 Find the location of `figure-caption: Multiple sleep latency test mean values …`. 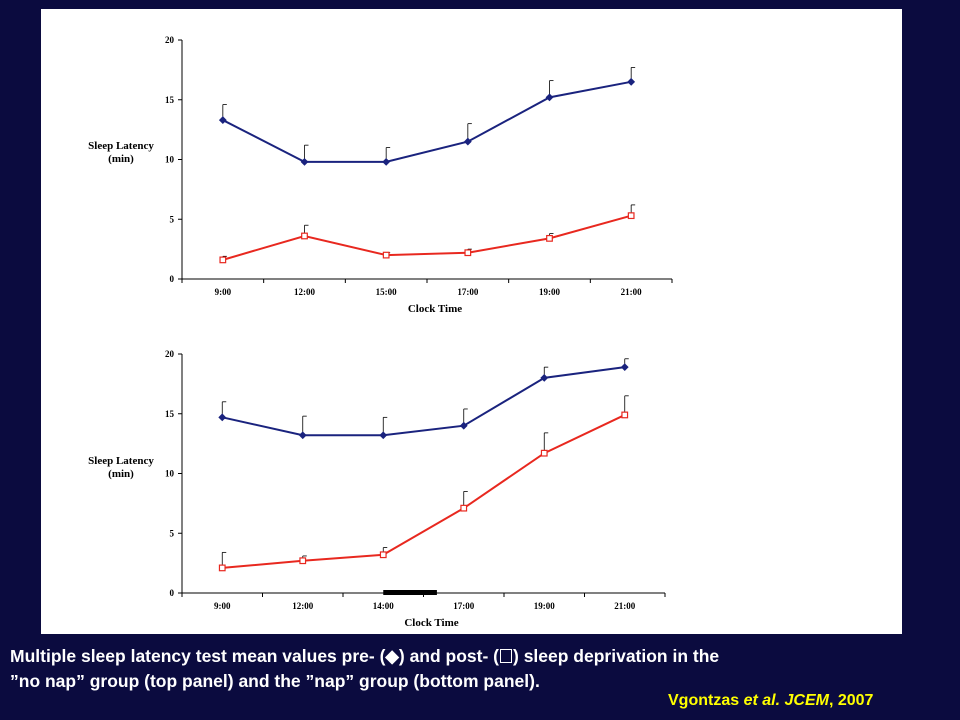

figure-caption: Multiple sleep latency test mean values … is located at coordinates (460, 669).